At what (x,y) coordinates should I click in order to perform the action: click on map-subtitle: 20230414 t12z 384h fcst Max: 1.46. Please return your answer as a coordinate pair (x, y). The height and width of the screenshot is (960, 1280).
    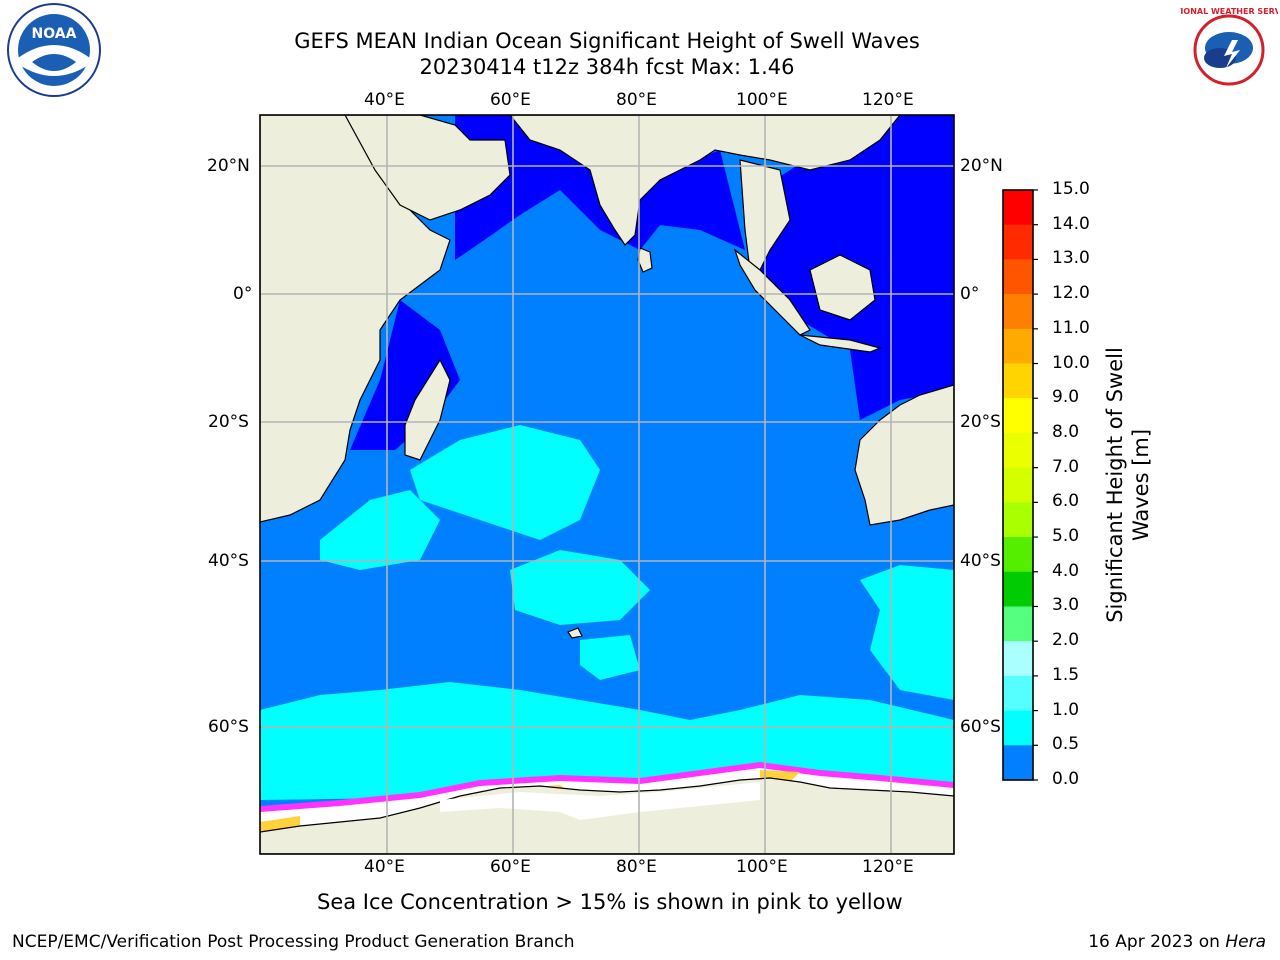
    Looking at the image, I should click on (607, 67).